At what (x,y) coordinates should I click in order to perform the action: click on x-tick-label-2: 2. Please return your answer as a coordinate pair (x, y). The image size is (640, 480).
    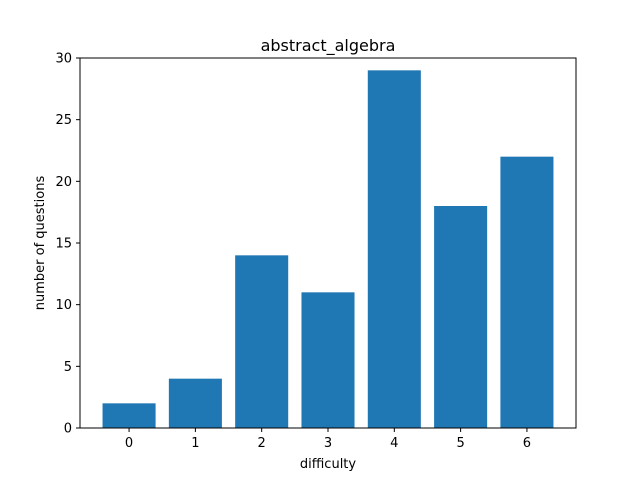
    Looking at the image, I should click on (262, 443).